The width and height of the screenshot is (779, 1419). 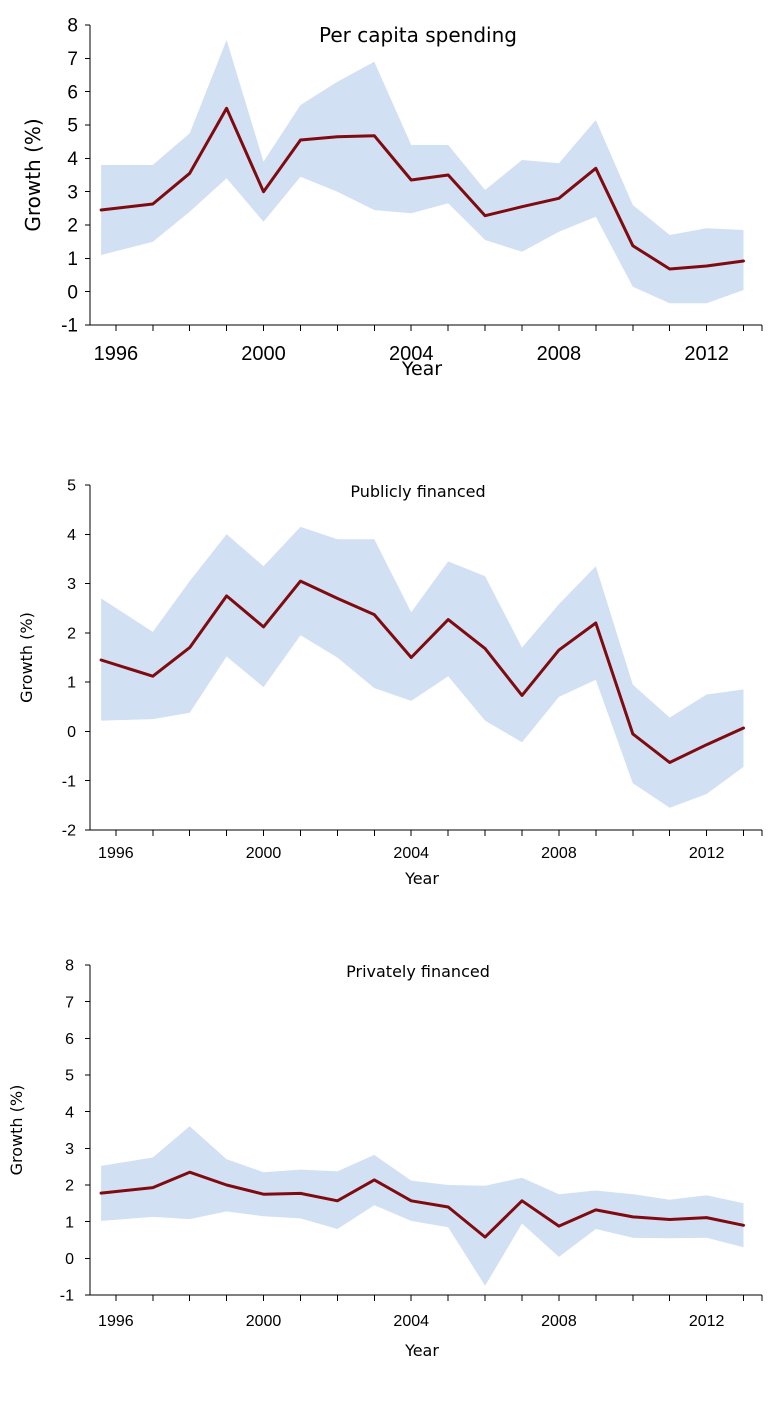 I want to click on chart-title: Privately financed, so click(x=418, y=971).